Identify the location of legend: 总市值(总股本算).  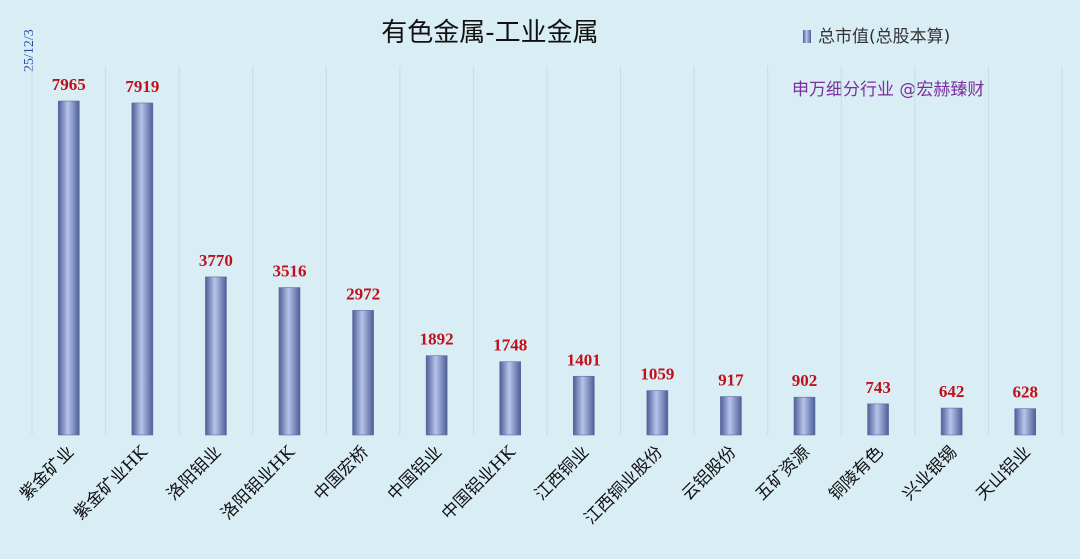
(876, 37).